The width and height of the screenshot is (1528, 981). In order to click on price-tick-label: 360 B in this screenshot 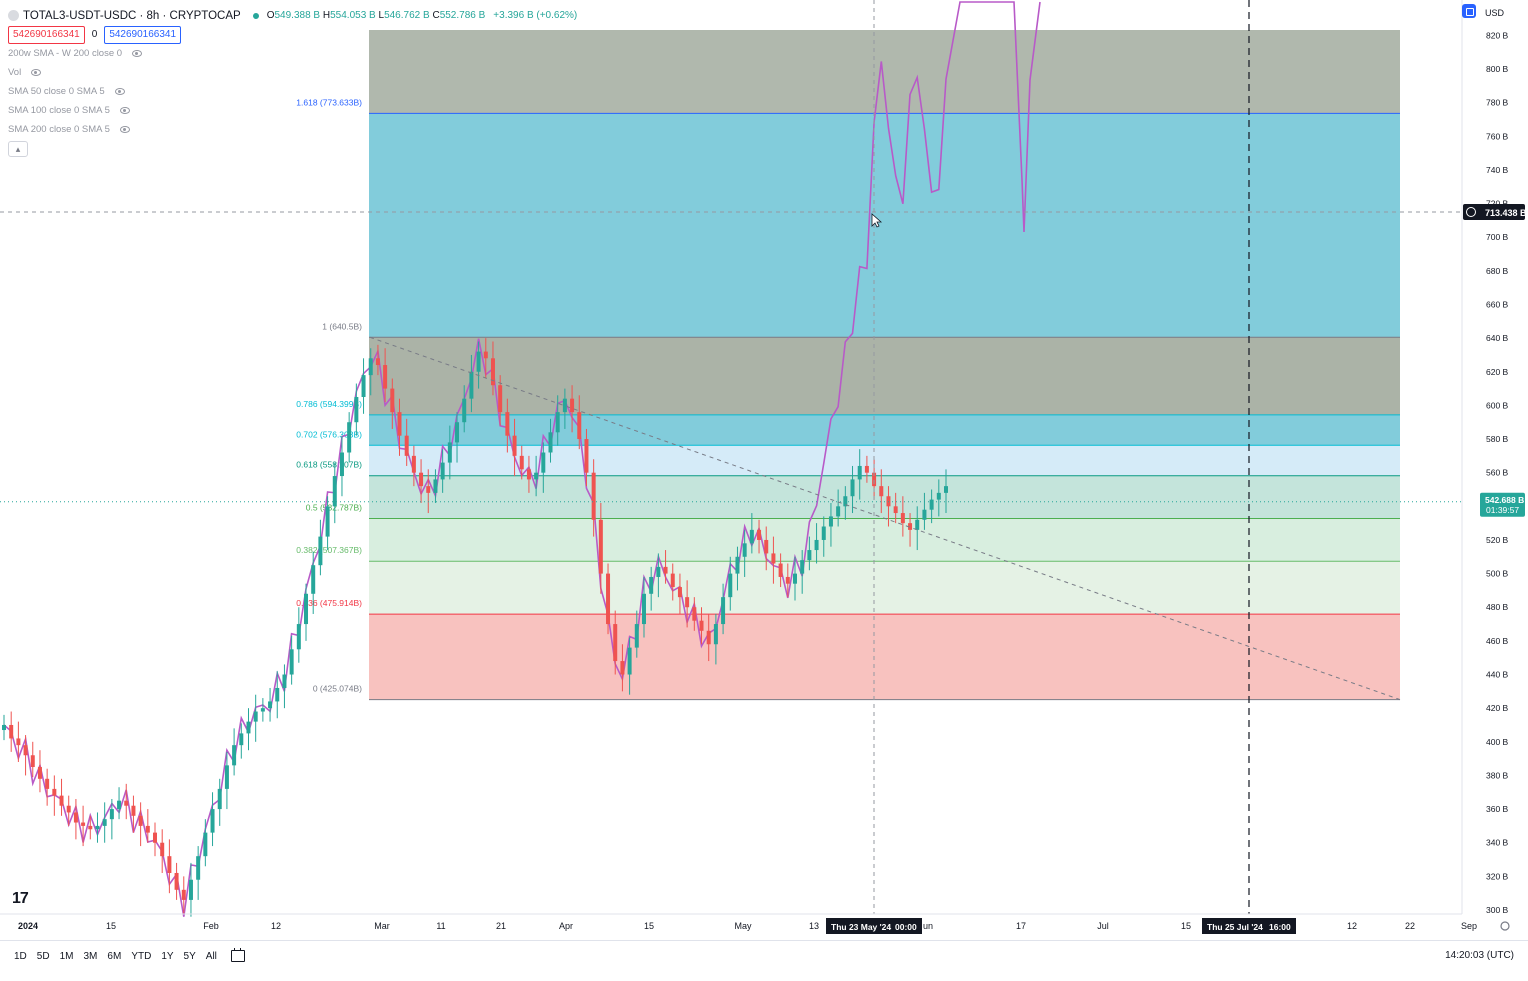, I will do `click(1497, 809)`.